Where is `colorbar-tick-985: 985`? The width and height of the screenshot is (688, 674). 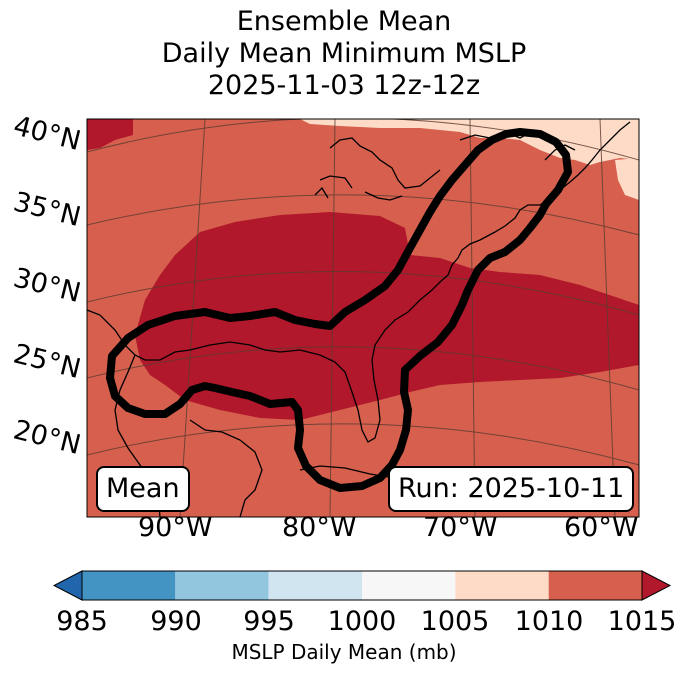
colorbar-tick-985: 985 is located at coordinates (82, 621).